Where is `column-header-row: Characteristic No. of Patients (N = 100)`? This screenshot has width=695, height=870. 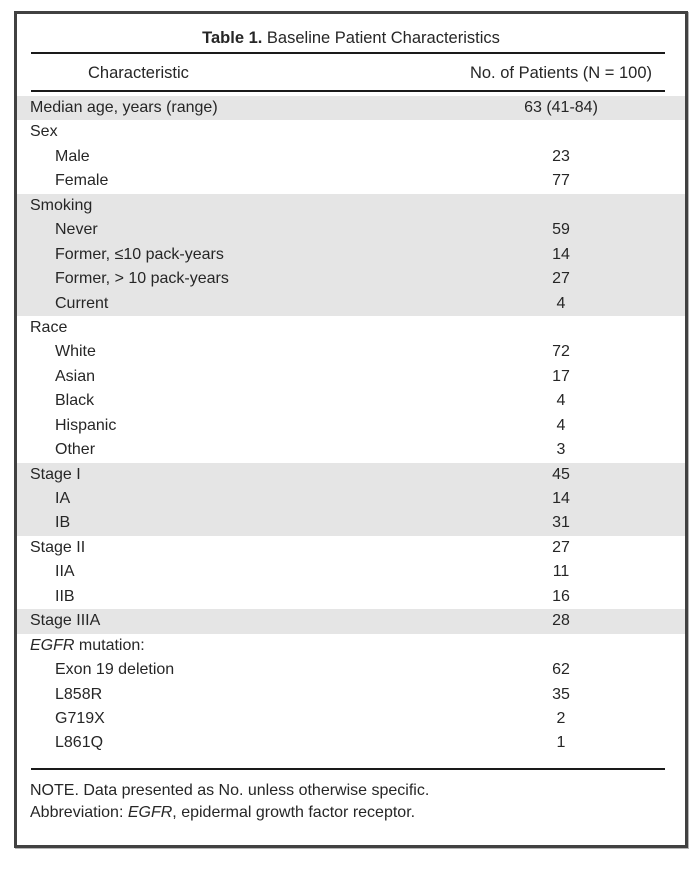 column-header-row: Characteristic No. of Patients (N = 100) is located at coordinates (351, 73).